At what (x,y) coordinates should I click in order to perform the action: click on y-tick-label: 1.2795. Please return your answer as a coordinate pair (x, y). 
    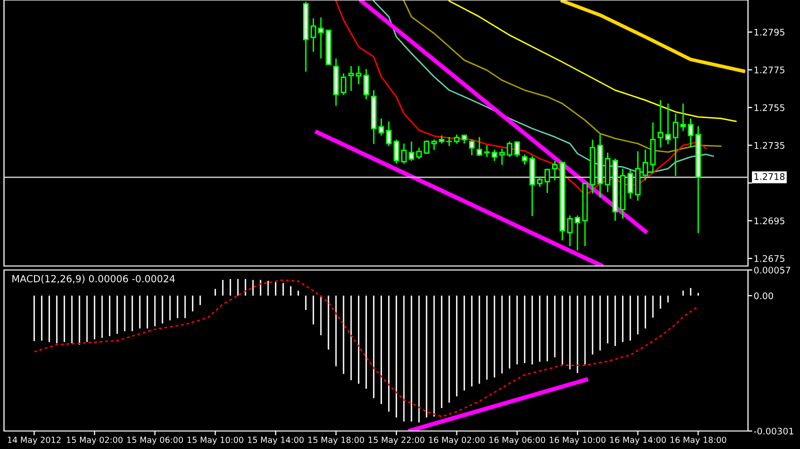
    Looking at the image, I should click on (769, 32).